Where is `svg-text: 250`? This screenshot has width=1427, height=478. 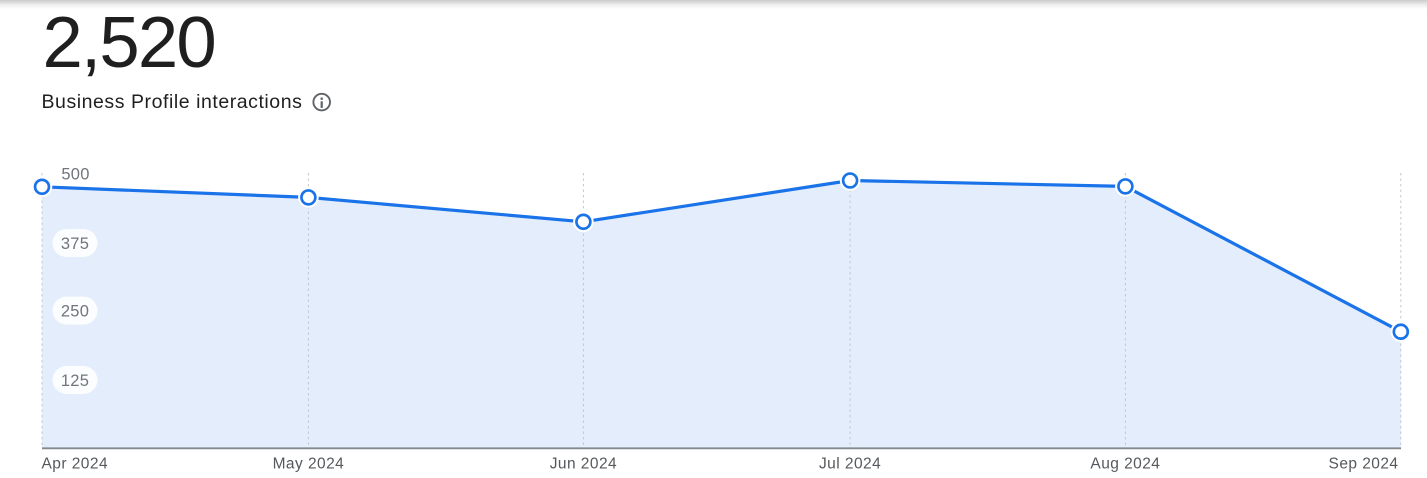 svg-text: 250 is located at coordinates (75, 311).